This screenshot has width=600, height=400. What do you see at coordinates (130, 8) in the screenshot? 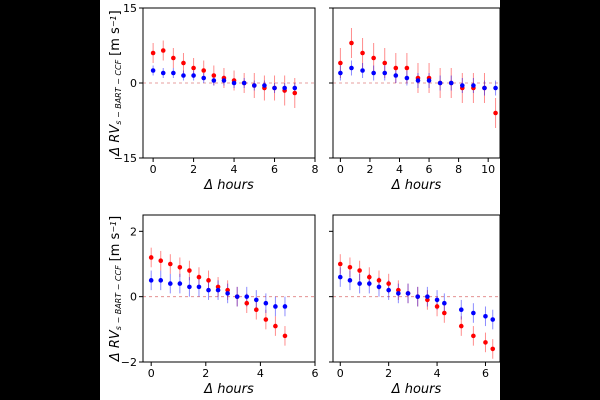
I see `y-tick-label: 15` at bounding box center [130, 8].